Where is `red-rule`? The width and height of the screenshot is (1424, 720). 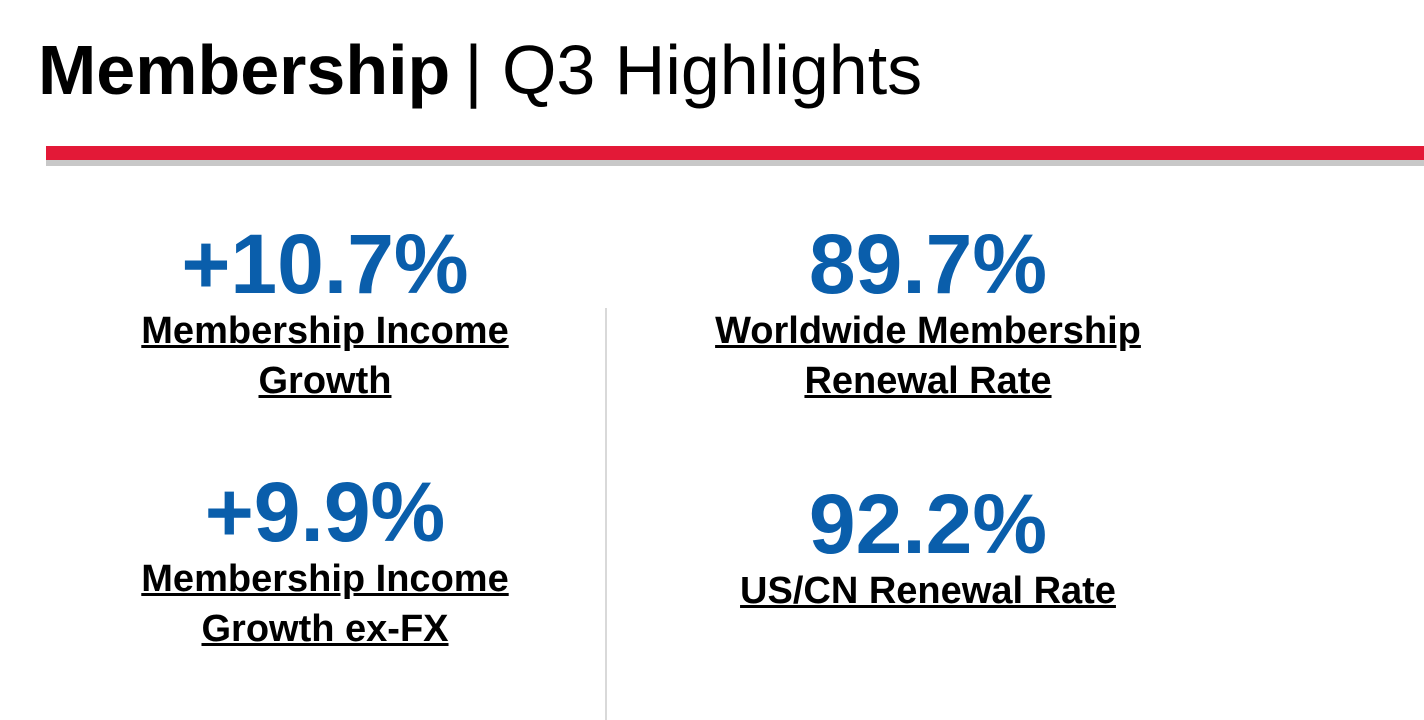 red-rule is located at coordinates (735, 153).